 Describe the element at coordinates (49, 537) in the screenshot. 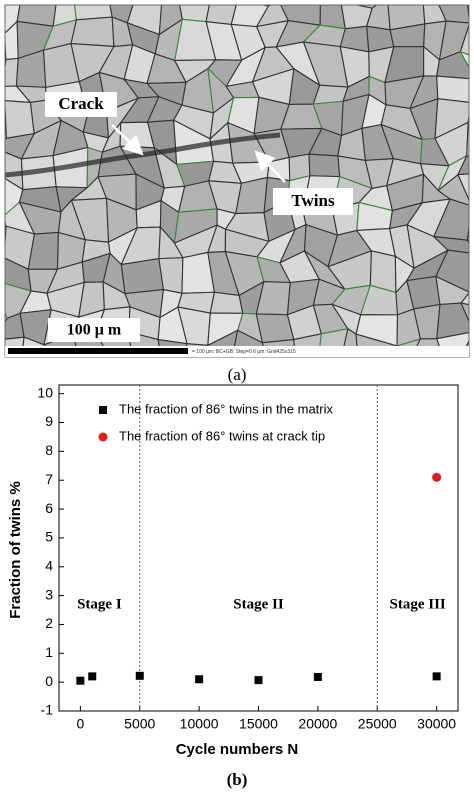

I see `y-tick-label: 5` at that location.